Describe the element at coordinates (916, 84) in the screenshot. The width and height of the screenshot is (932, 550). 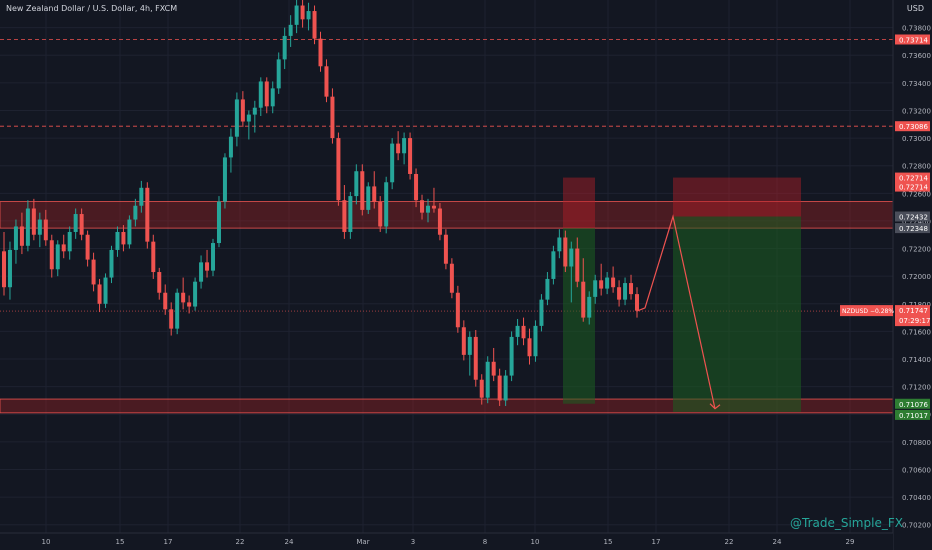
I see `price-tick-label: 0.73400` at that location.